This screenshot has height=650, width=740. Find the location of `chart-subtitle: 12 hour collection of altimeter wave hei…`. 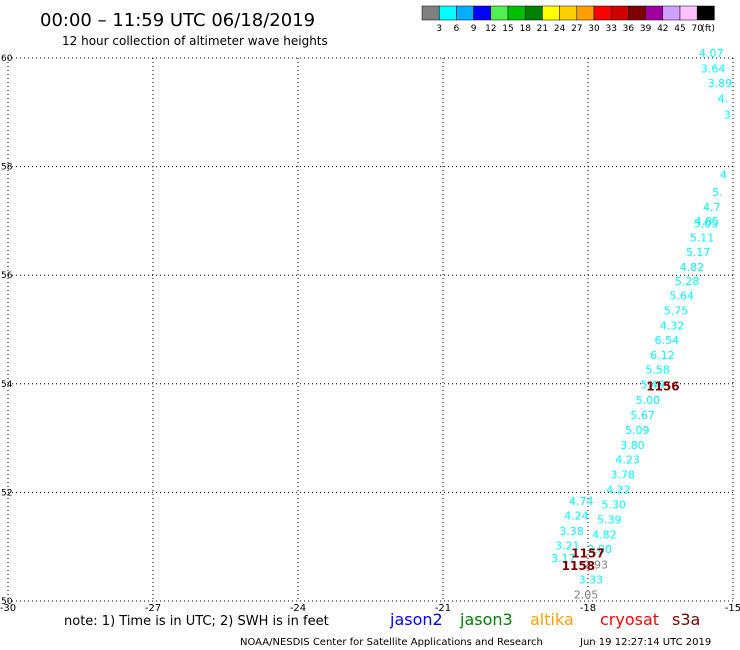

chart-subtitle: 12 hour collection of altimeter wave hei… is located at coordinates (195, 41).